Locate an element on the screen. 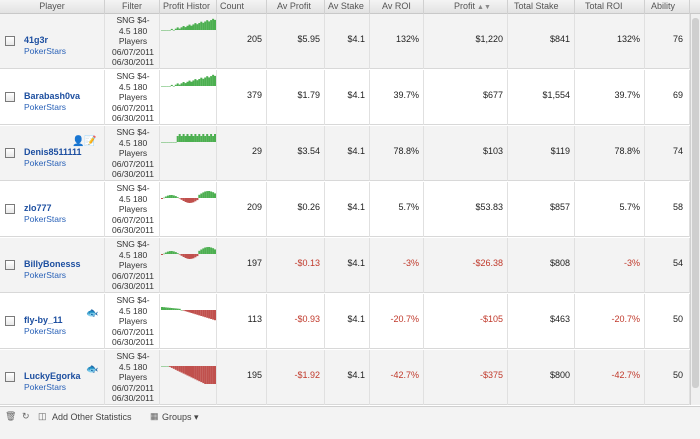 This screenshot has width=700, height=439. groups-icon: ▦ is located at coordinates (154, 416).